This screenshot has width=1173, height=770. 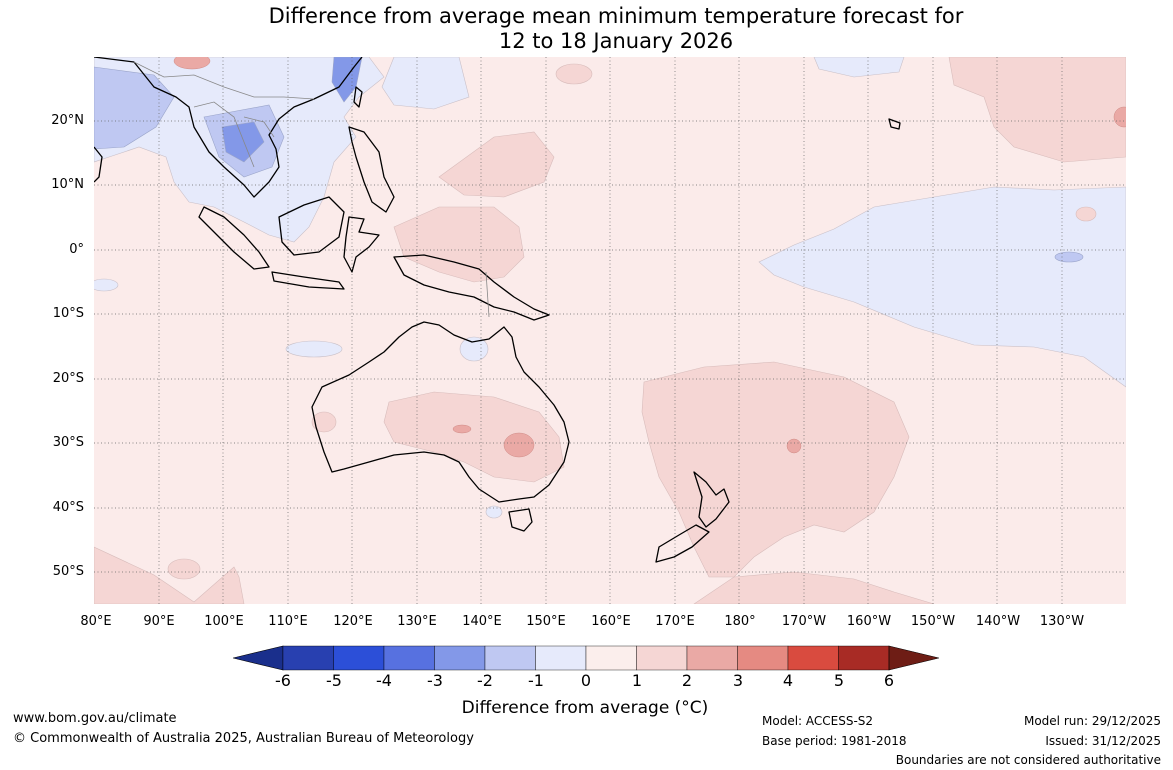 What do you see at coordinates (68, 442) in the screenshot?
I see `lat-label-30s: 30°S` at bounding box center [68, 442].